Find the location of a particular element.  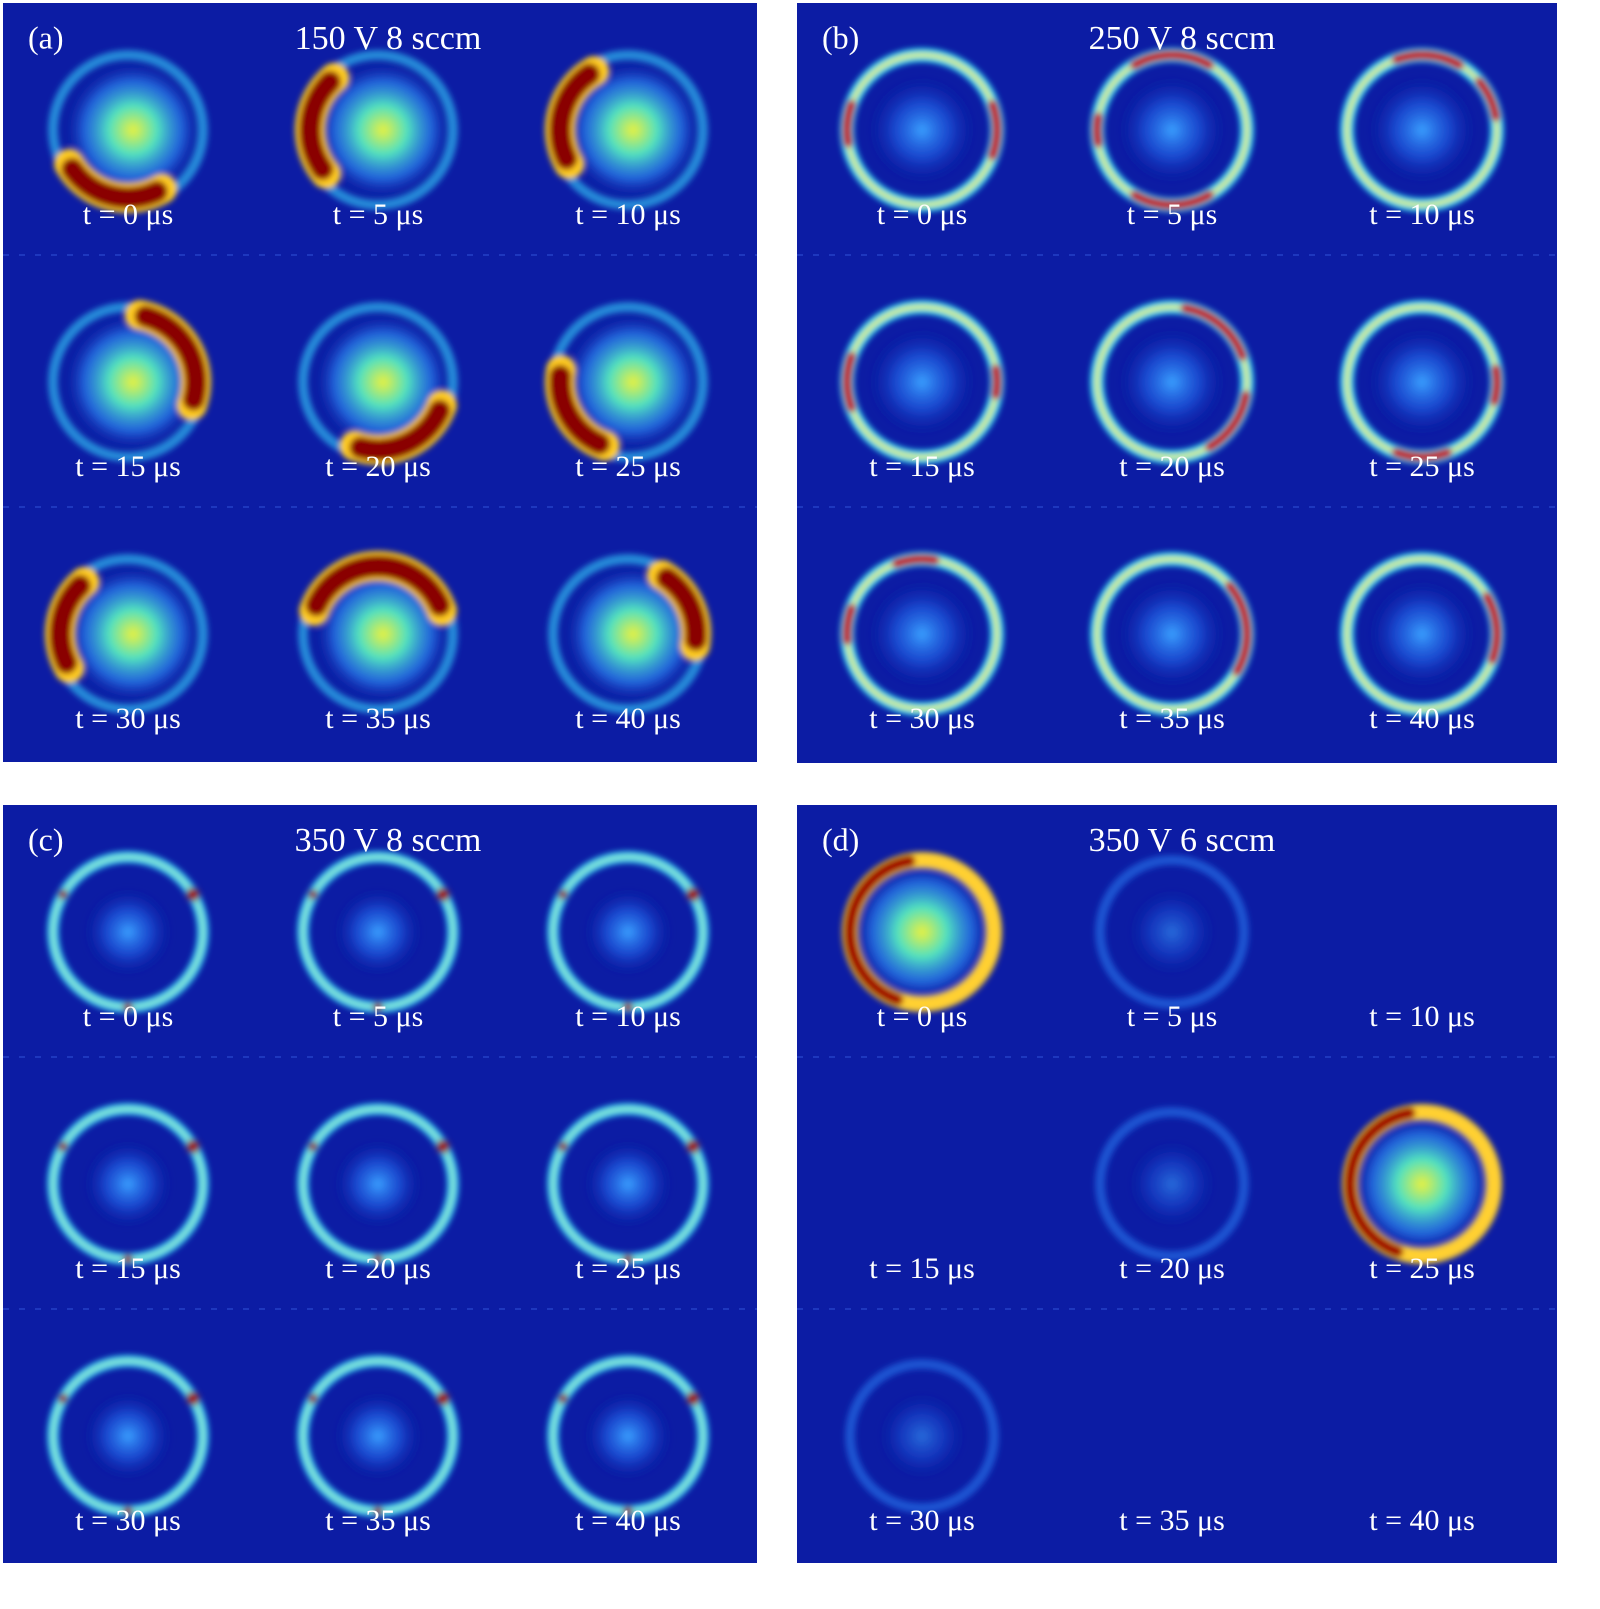

ring-core is located at coordinates (1172, 382).